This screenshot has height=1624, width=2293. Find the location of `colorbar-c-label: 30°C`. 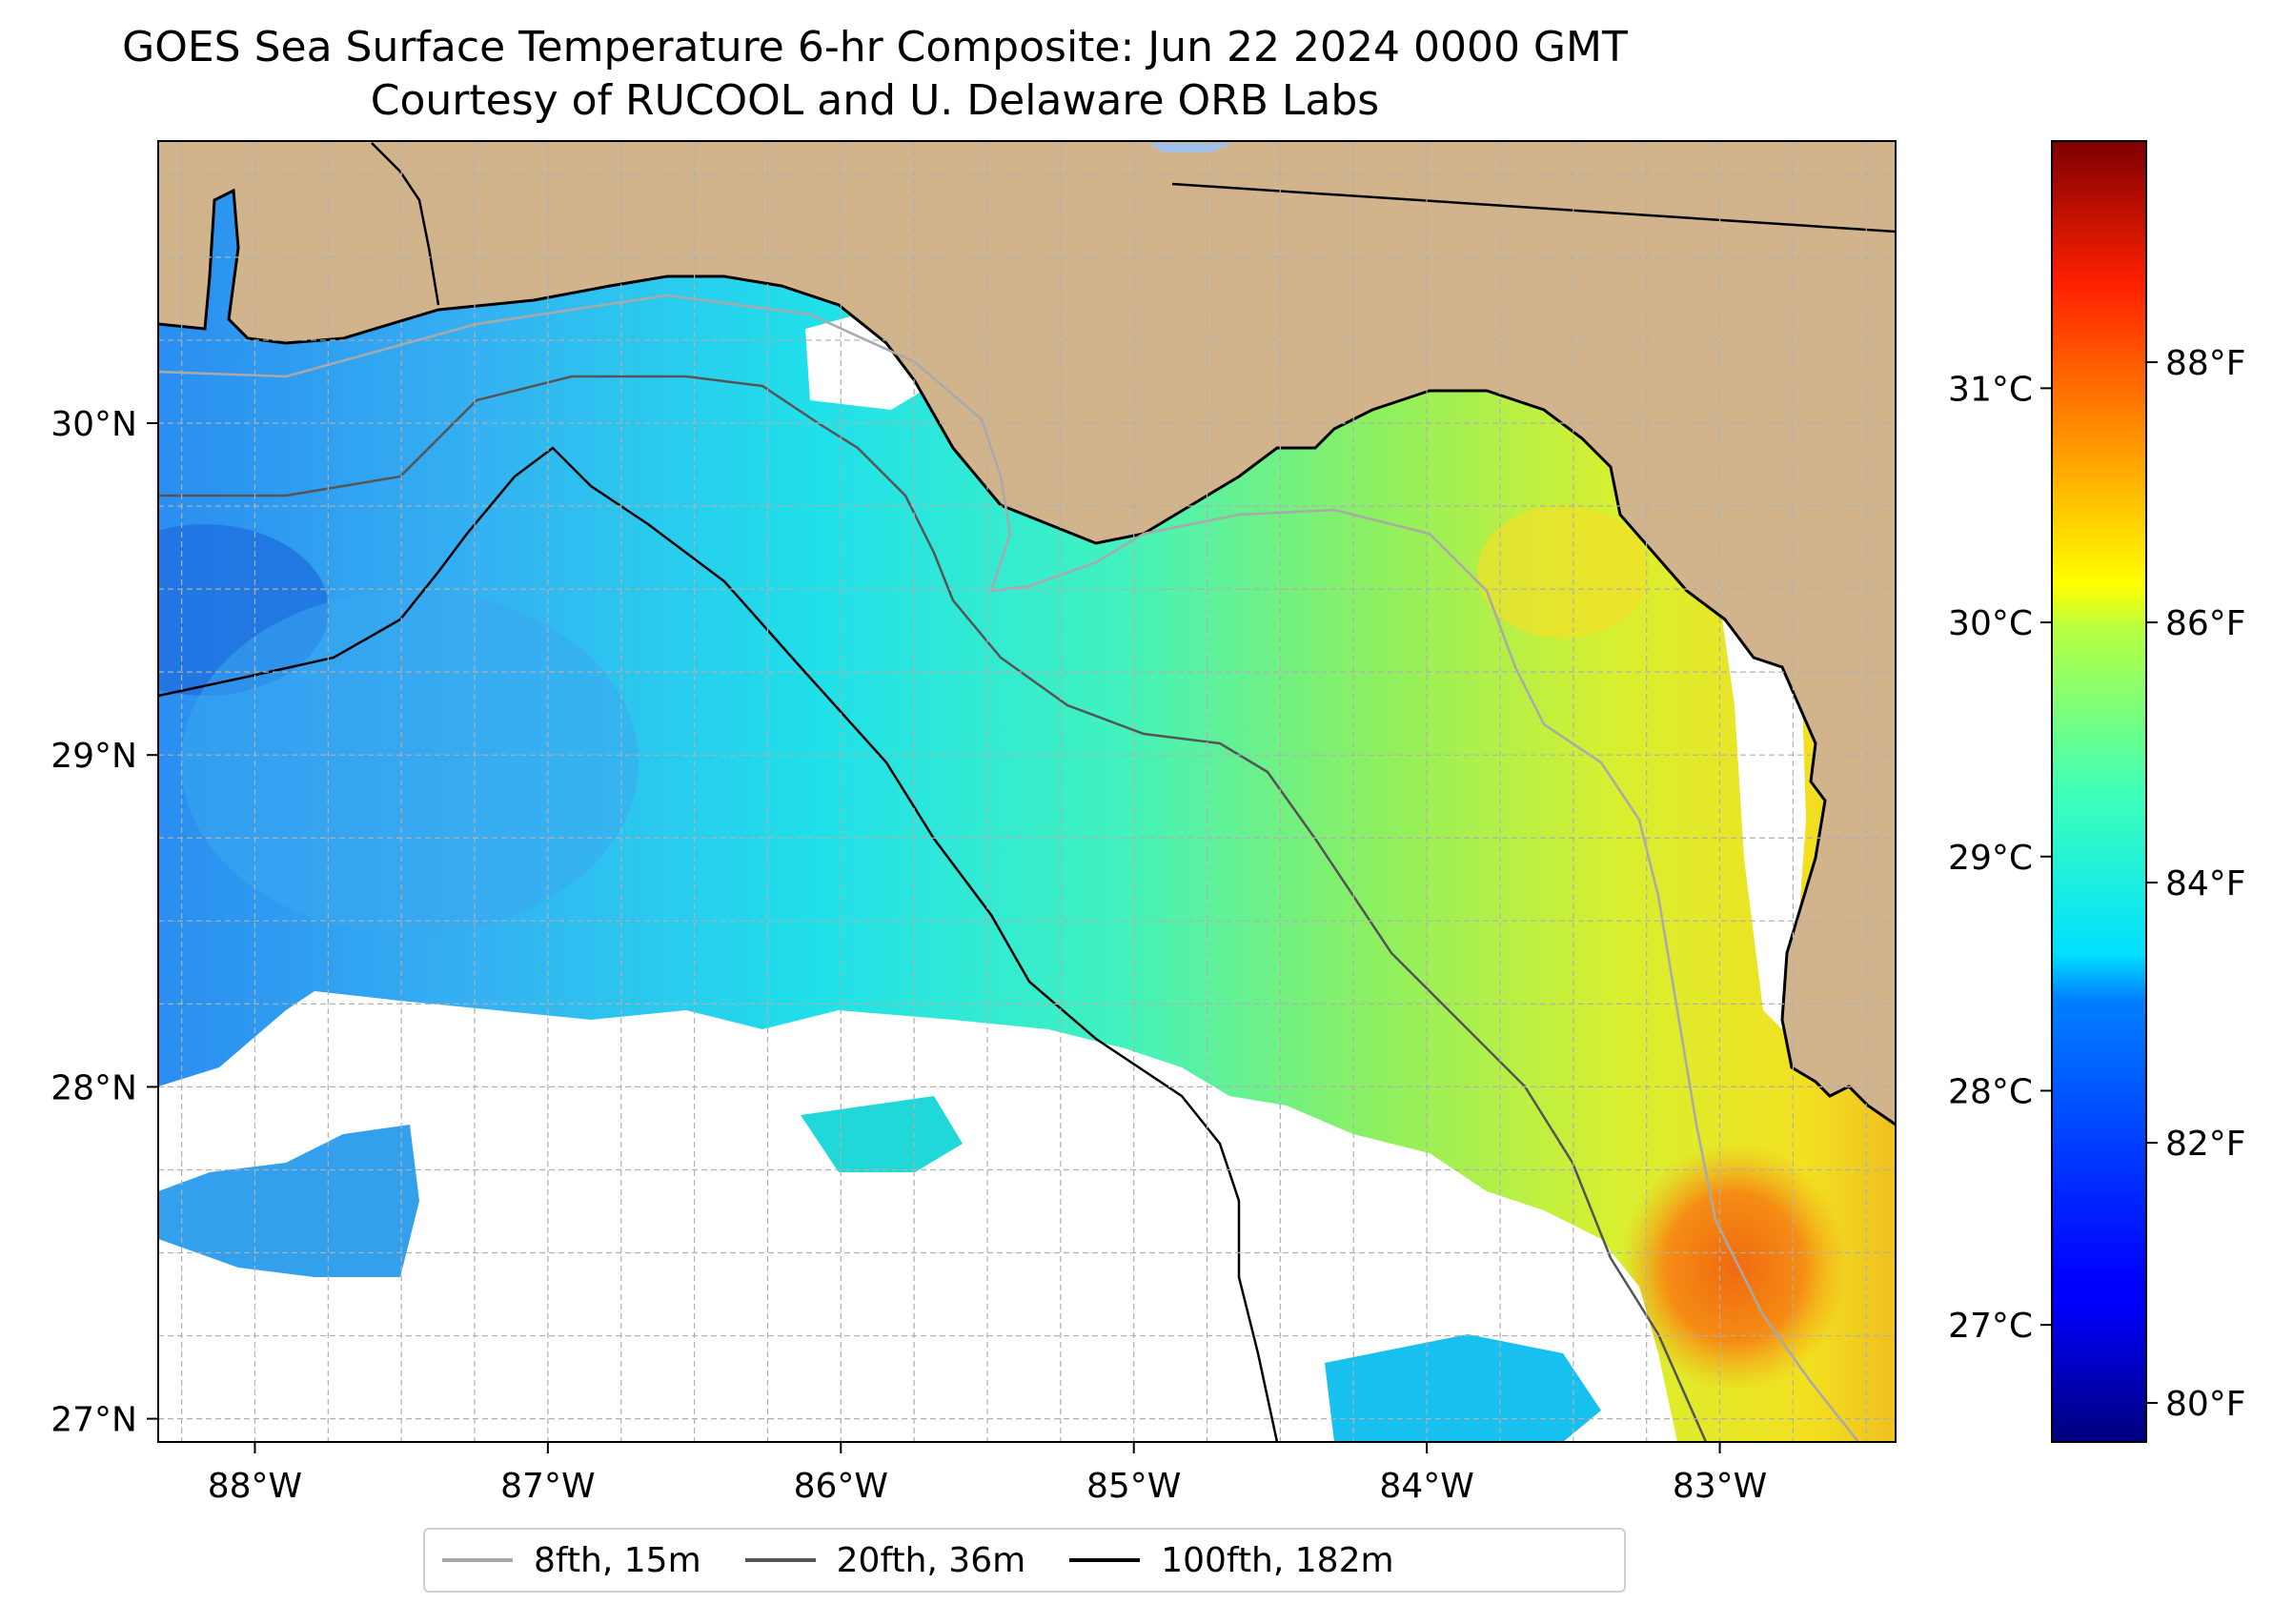

colorbar-c-label: 30°C is located at coordinates (1991, 623).